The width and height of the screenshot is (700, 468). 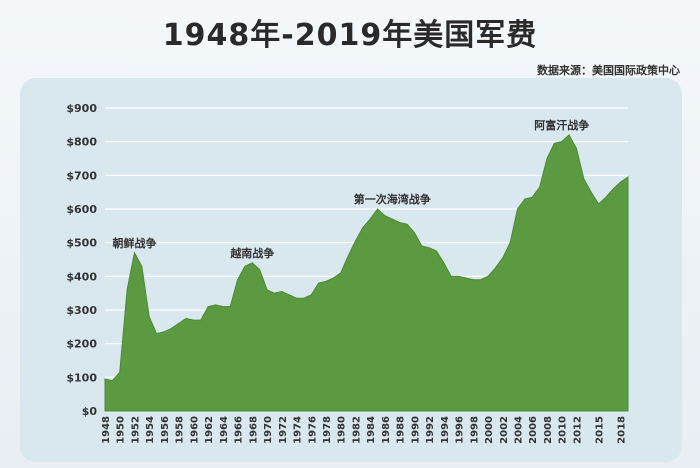 What do you see at coordinates (561, 125) in the screenshot?
I see `war-annotation: 阿富汗战争` at bounding box center [561, 125].